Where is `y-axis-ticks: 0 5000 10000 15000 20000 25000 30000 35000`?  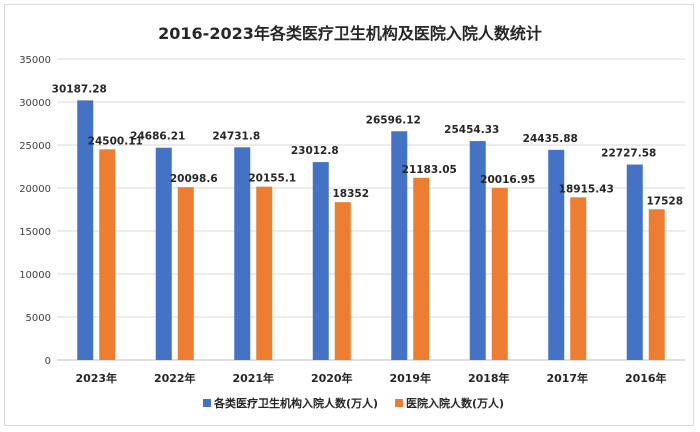
y-axis-ticks: 0 5000 10000 15000 20000 25000 30000 35000 is located at coordinates (35, 211).